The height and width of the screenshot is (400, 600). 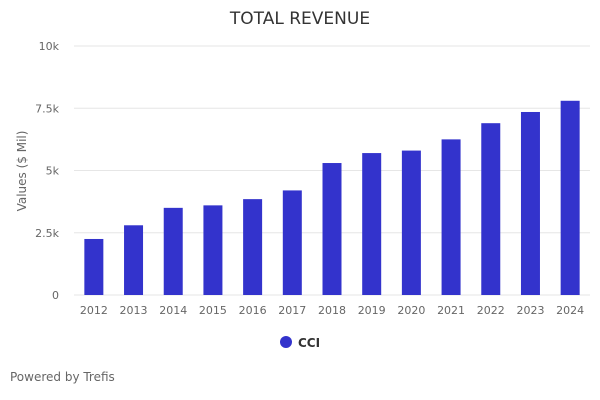 What do you see at coordinates (332, 229) in the screenshot?
I see `bar-2018` at bounding box center [332, 229].